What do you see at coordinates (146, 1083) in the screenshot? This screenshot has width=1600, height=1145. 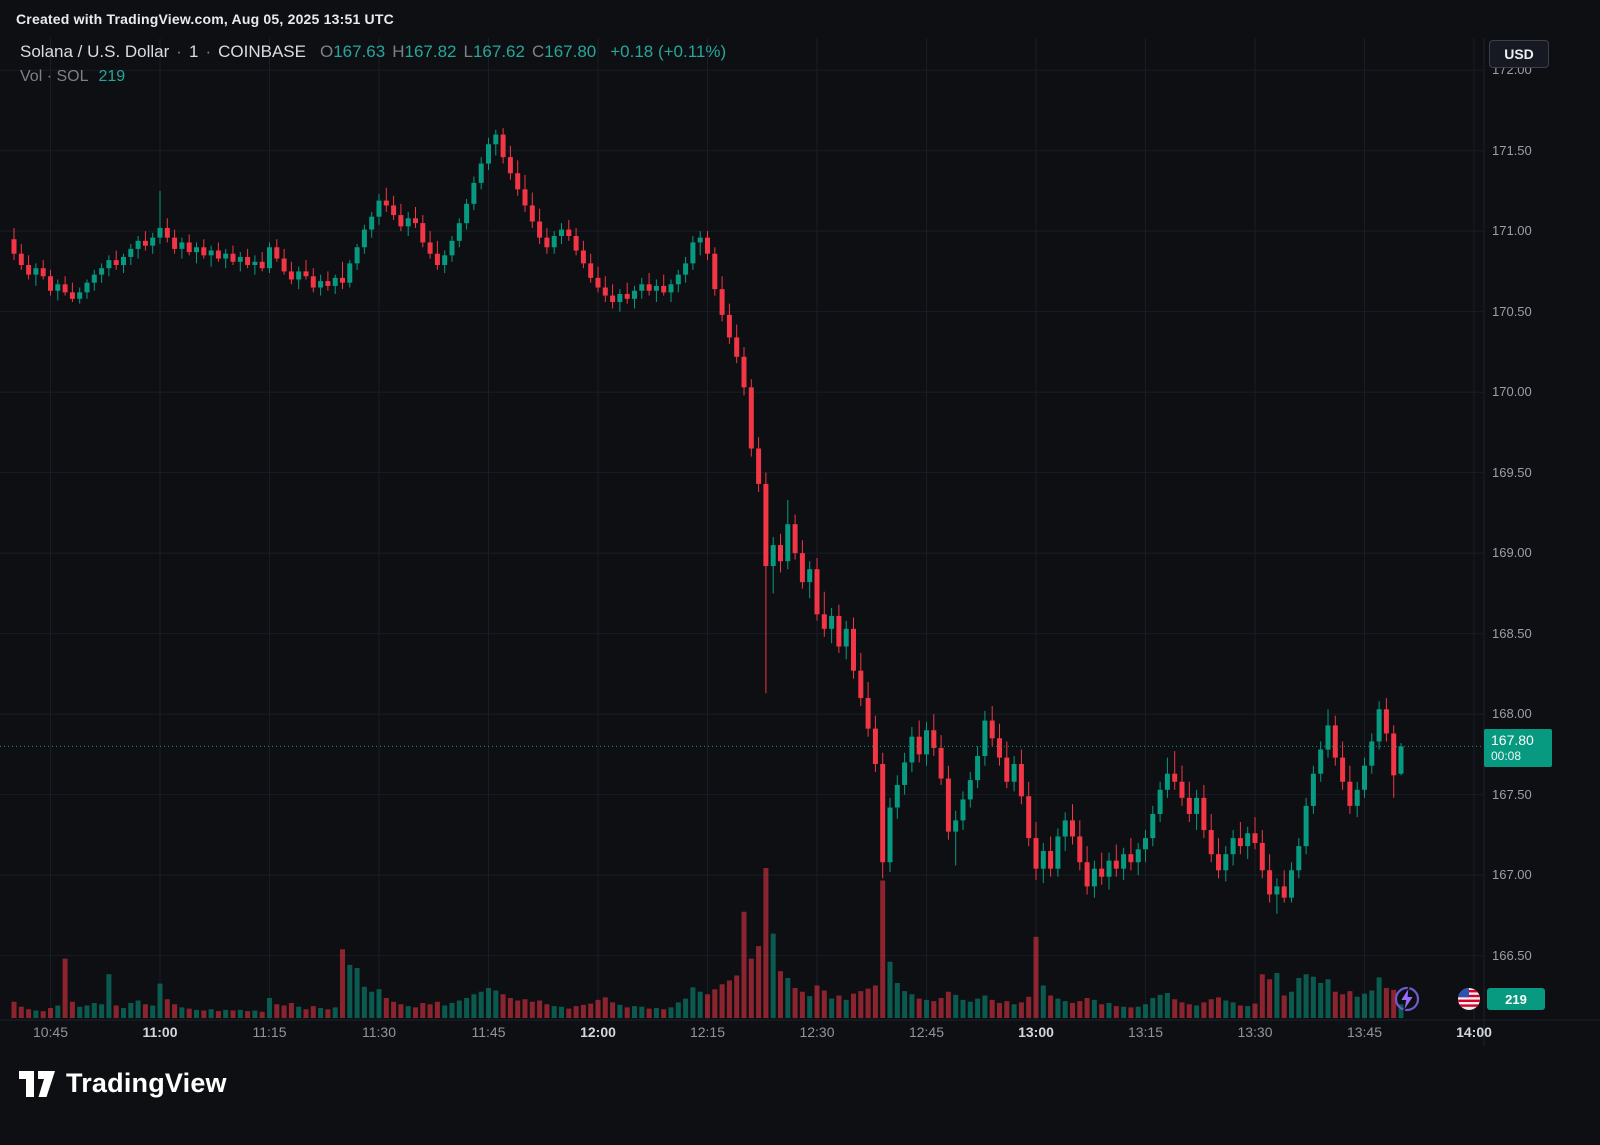 I see `tradingview-logo-text: TradingView` at bounding box center [146, 1083].